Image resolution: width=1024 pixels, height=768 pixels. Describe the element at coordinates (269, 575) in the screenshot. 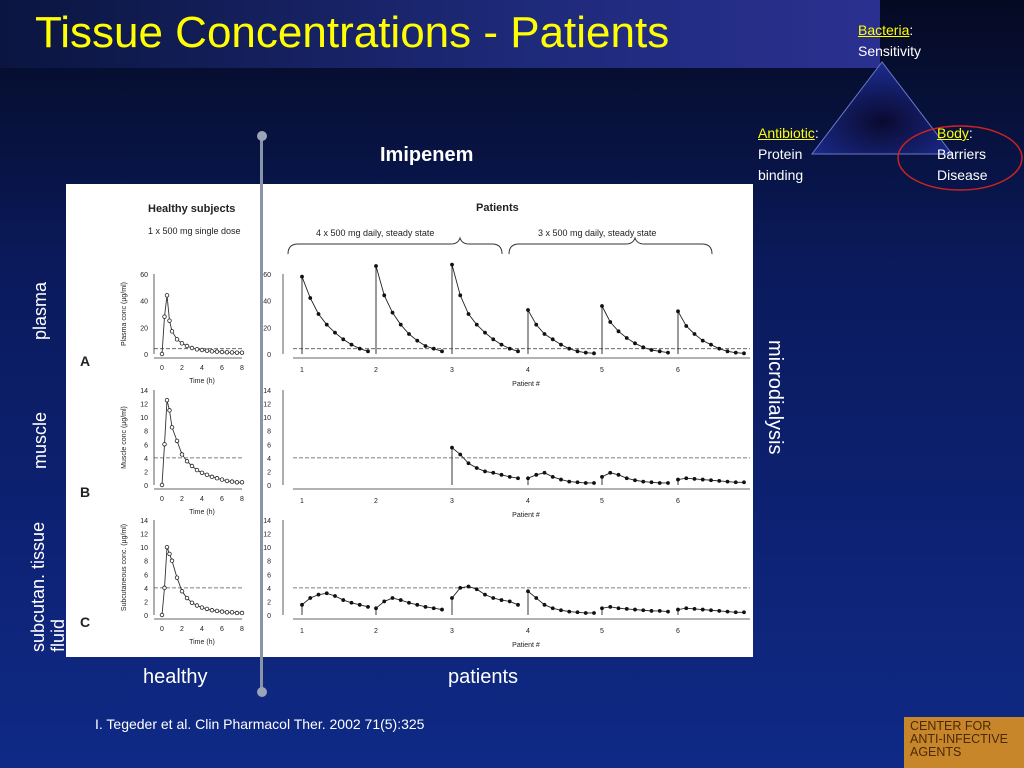

I see `patients-ytick-C-3: 6` at that location.